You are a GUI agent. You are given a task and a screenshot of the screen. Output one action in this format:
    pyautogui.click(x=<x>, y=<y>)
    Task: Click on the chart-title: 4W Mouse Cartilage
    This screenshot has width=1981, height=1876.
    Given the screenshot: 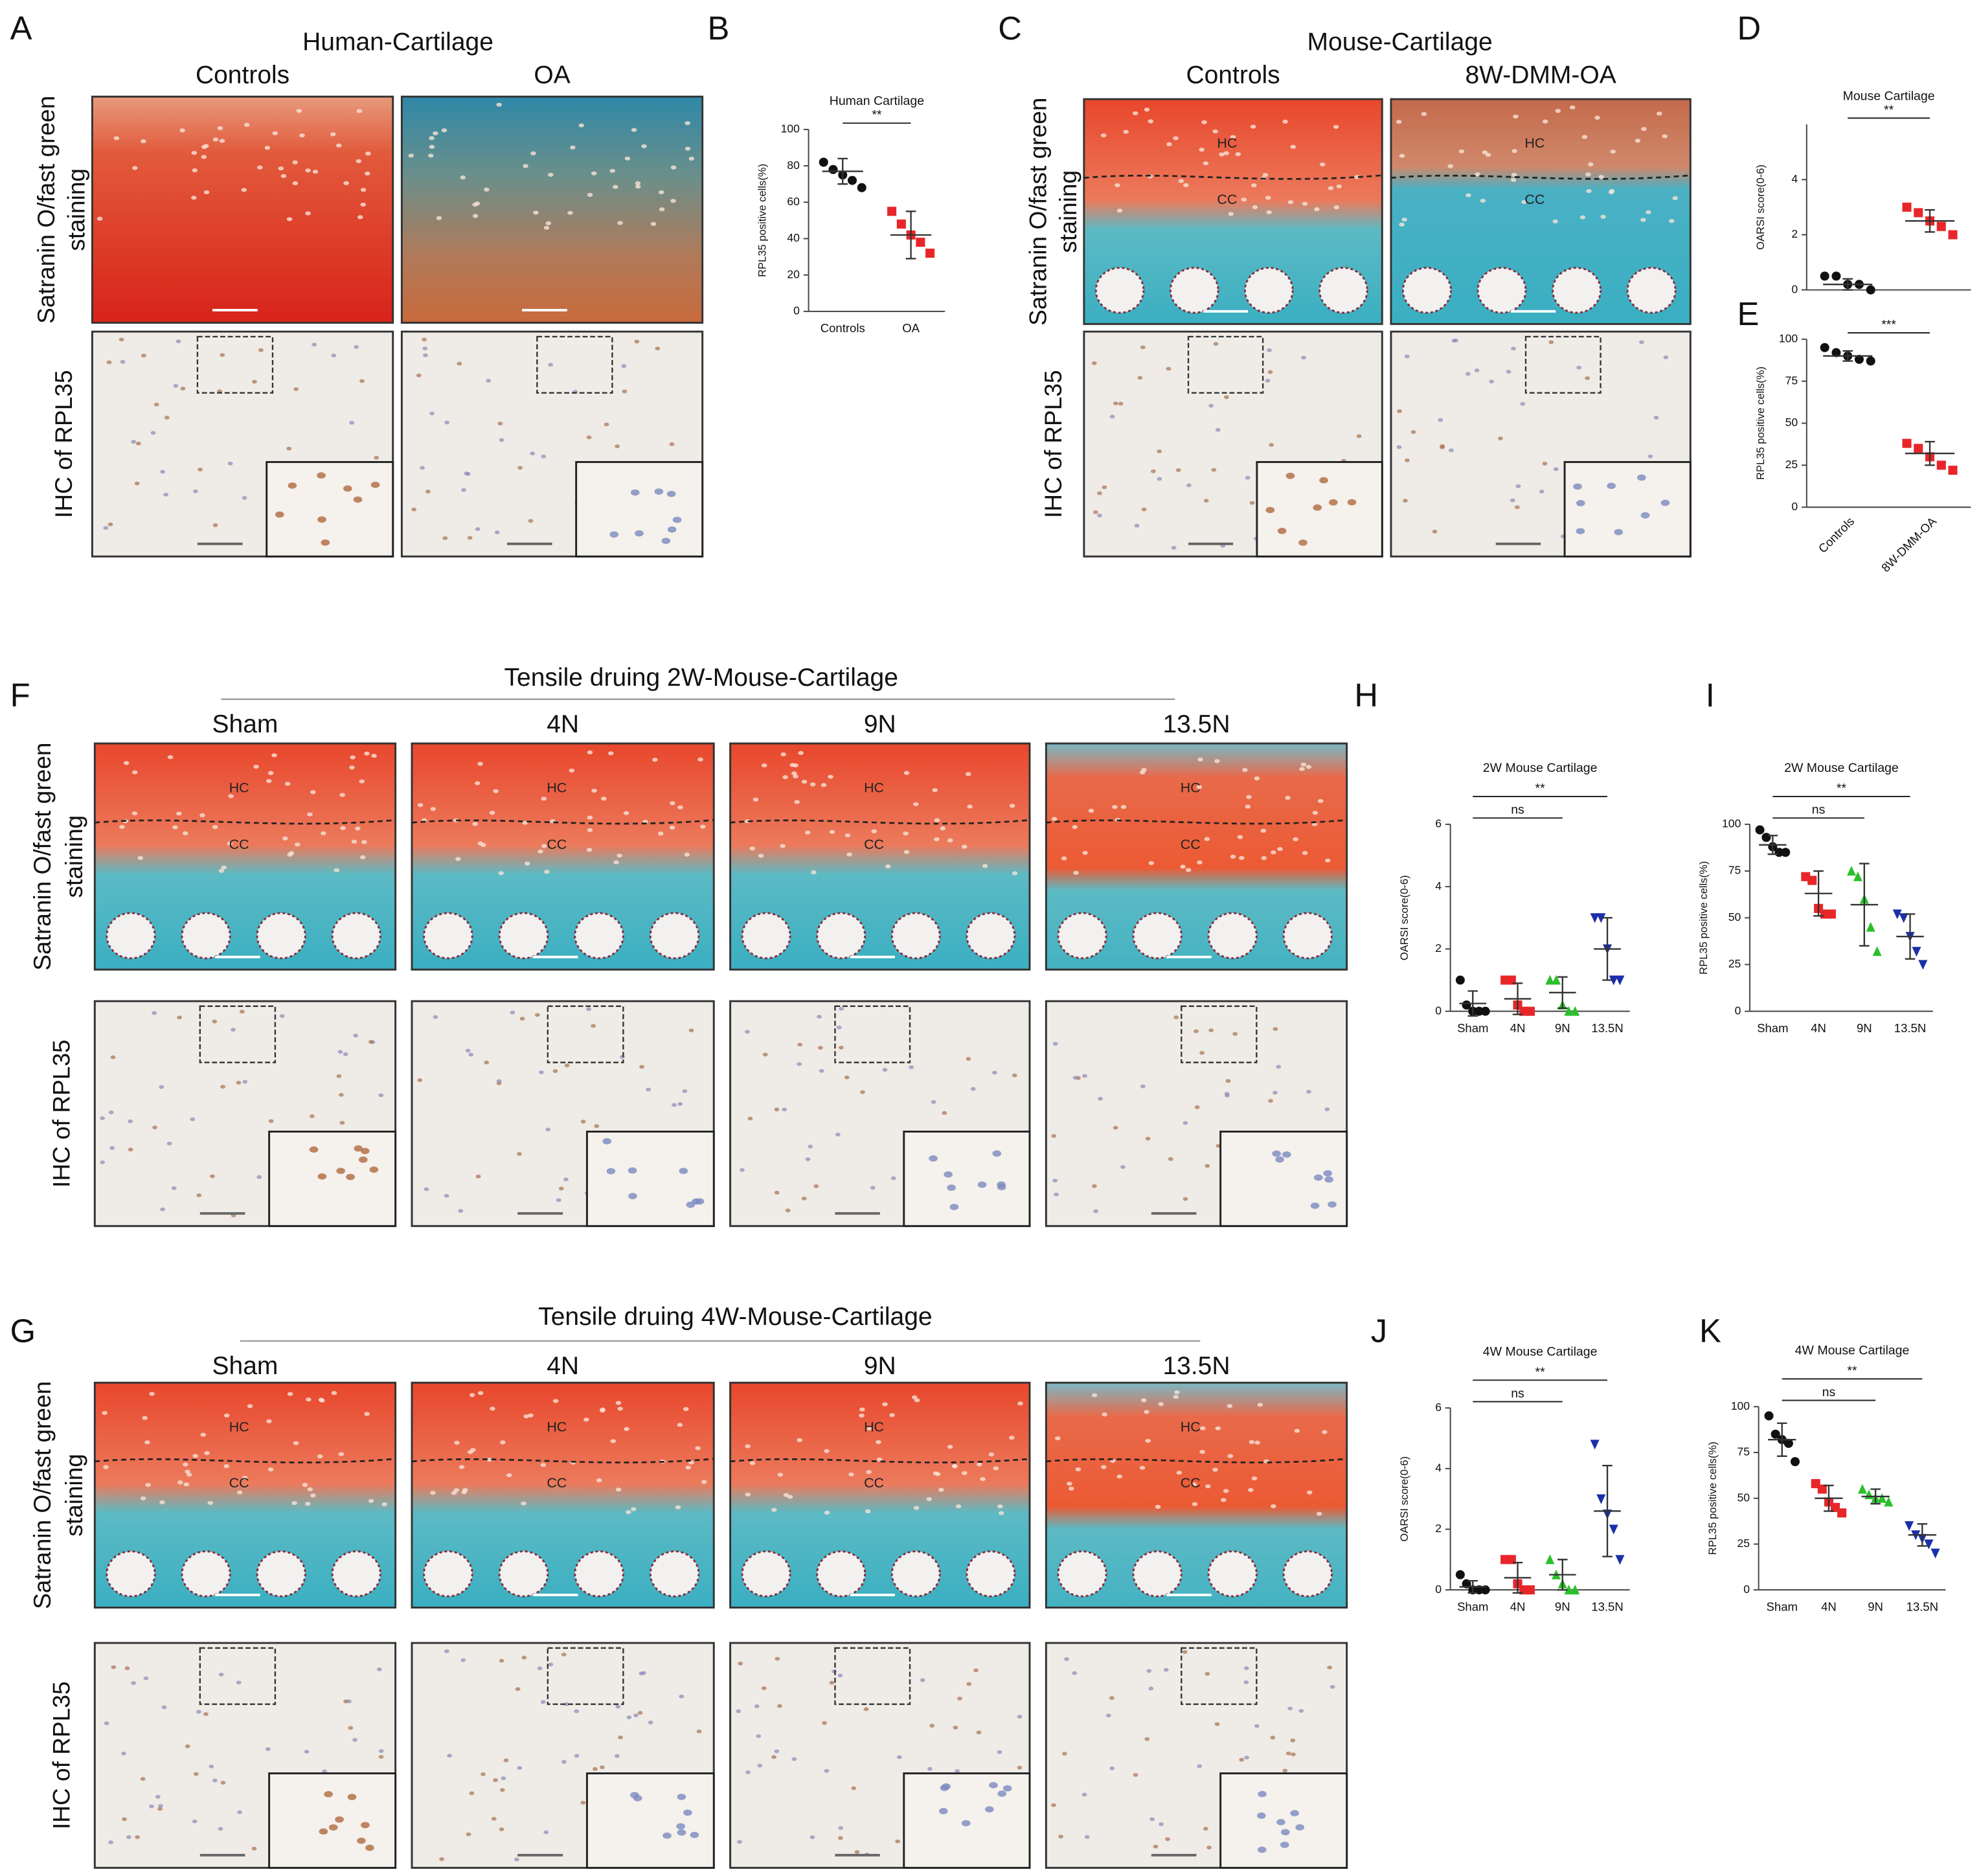 What is the action you would take?
    pyautogui.click(x=1853, y=1351)
    